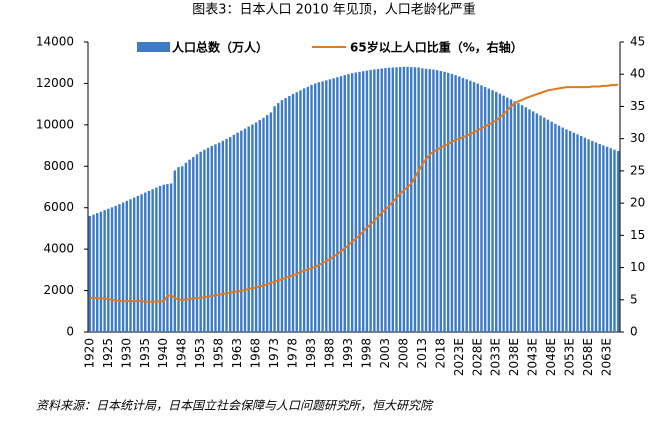  Describe the element at coordinates (311, 353) in the screenshot. I see `x-tick-label: 1983` at that location.